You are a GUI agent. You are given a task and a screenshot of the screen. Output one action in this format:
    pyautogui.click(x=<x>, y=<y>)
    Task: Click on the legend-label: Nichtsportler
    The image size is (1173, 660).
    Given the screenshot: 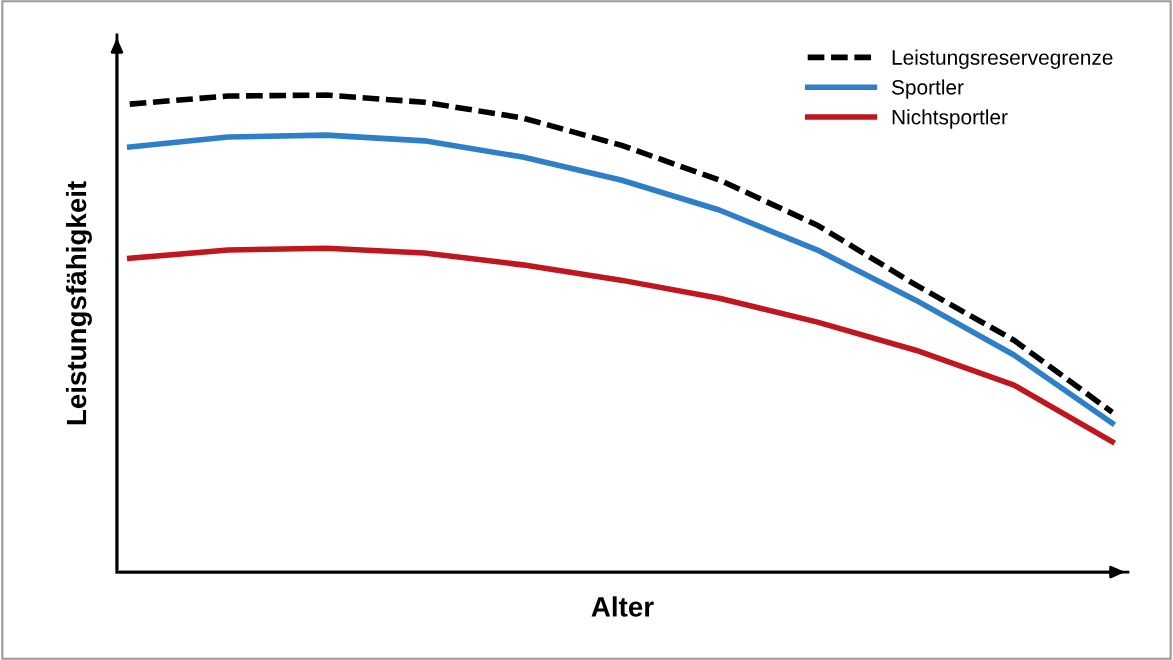 What is the action you would take?
    pyautogui.click(x=950, y=119)
    